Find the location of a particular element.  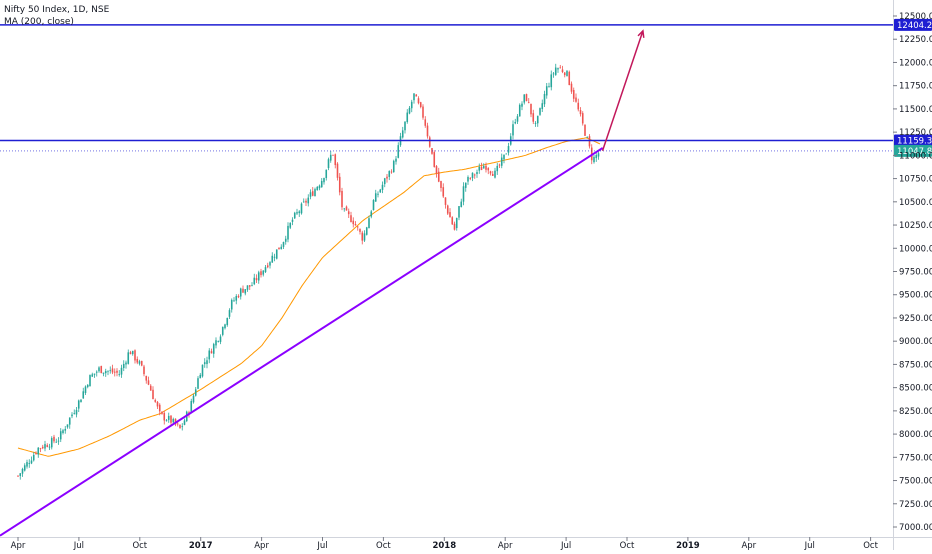

y-tick-label: 9750.00 is located at coordinates (915, 273).